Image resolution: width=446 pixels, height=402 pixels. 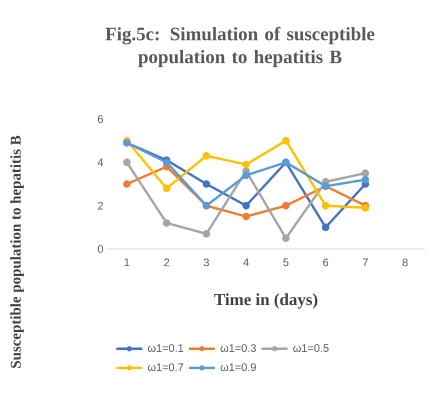 I want to click on x-tick-label: 1, so click(x=127, y=262).